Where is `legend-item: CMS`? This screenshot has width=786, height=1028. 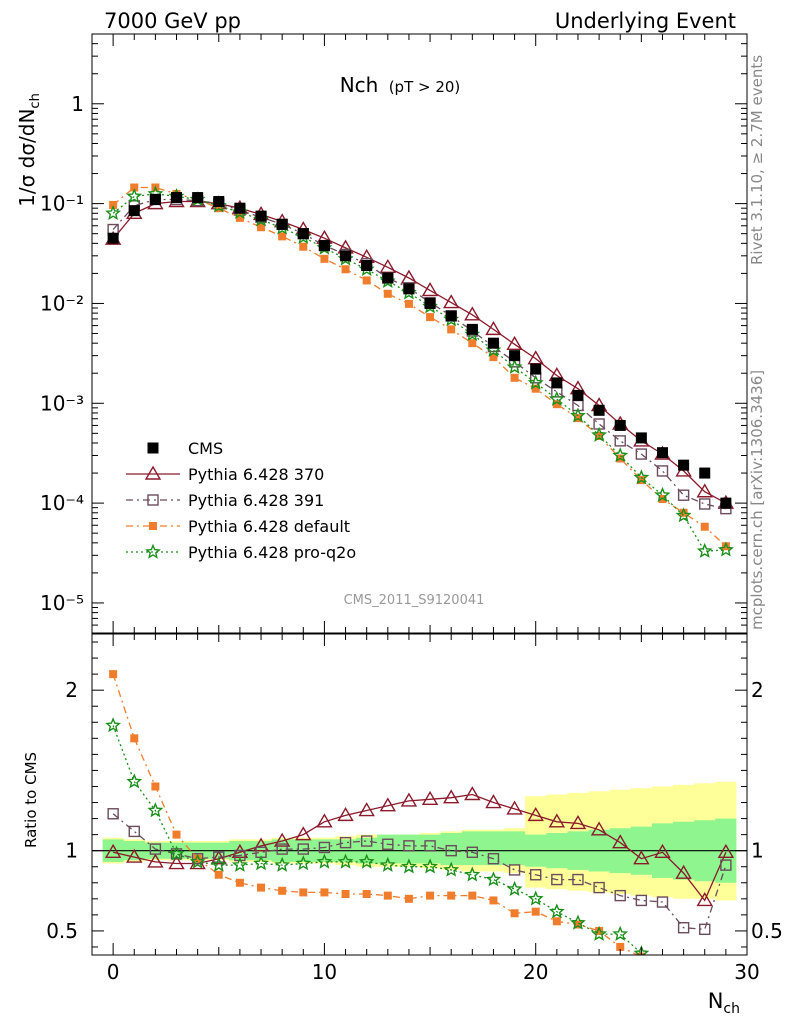 legend-item: CMS is located at coordinates (185, 448).